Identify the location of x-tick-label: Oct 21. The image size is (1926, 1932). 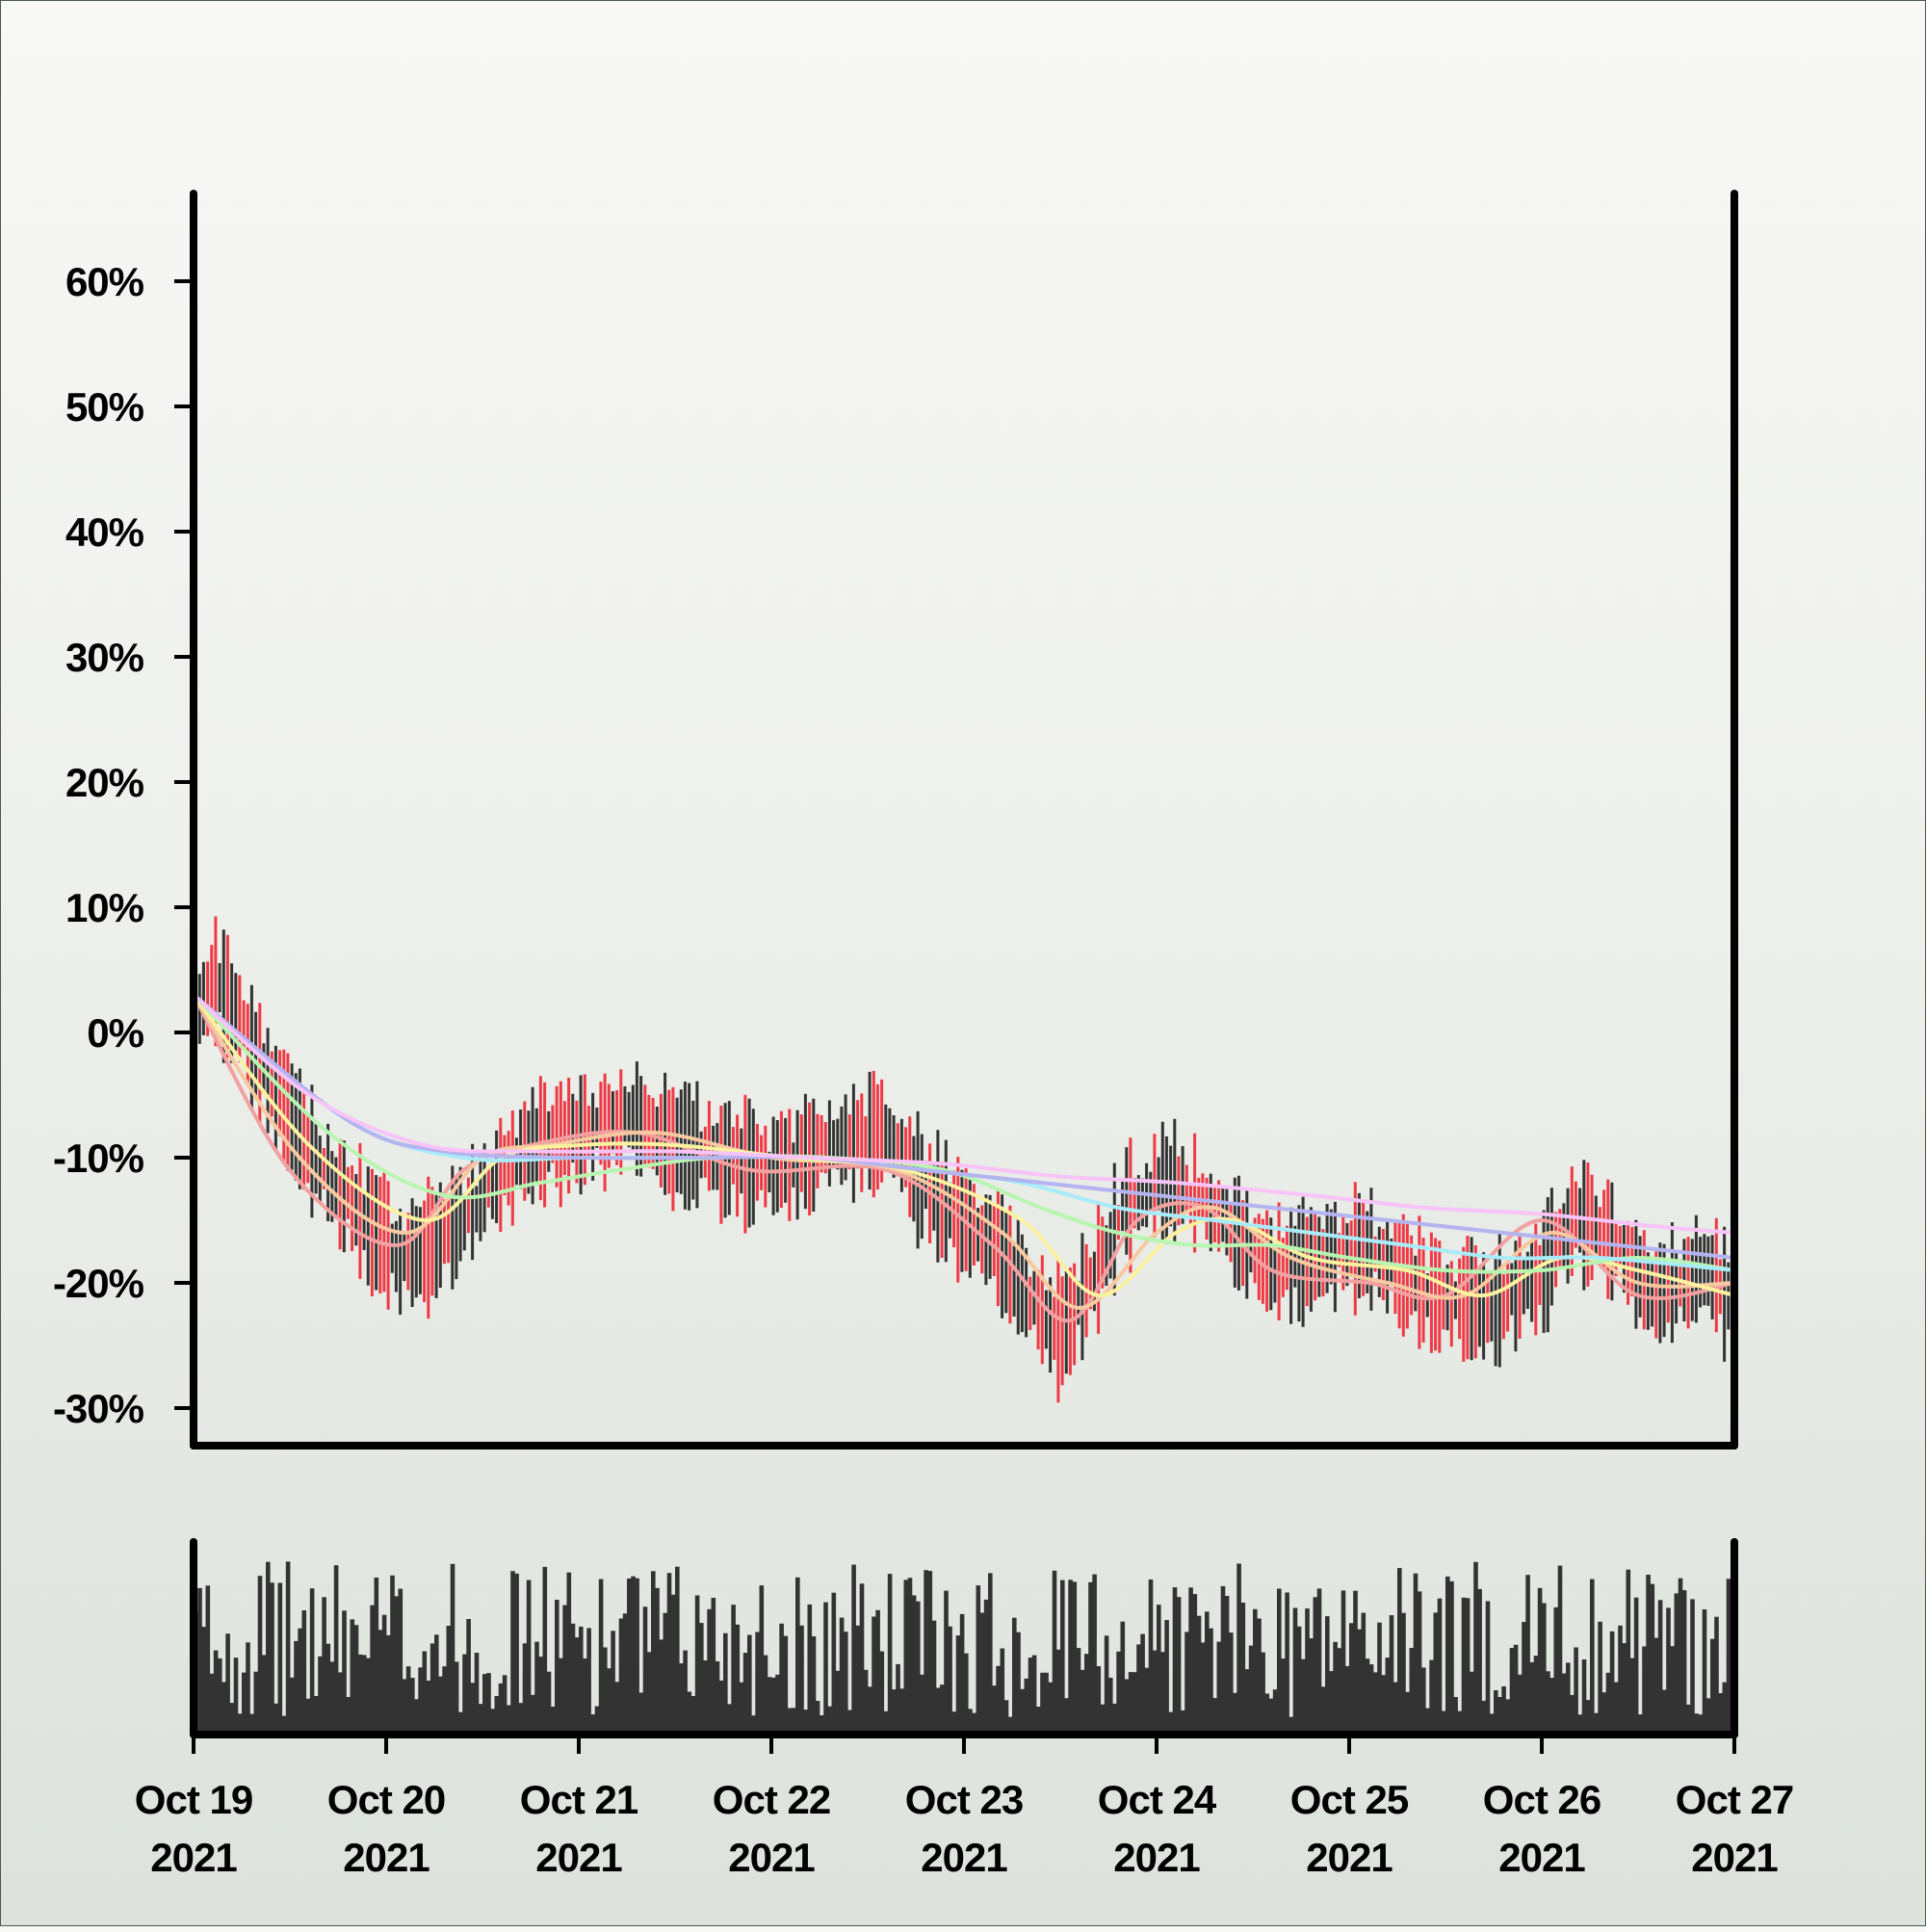
(579, 1799).